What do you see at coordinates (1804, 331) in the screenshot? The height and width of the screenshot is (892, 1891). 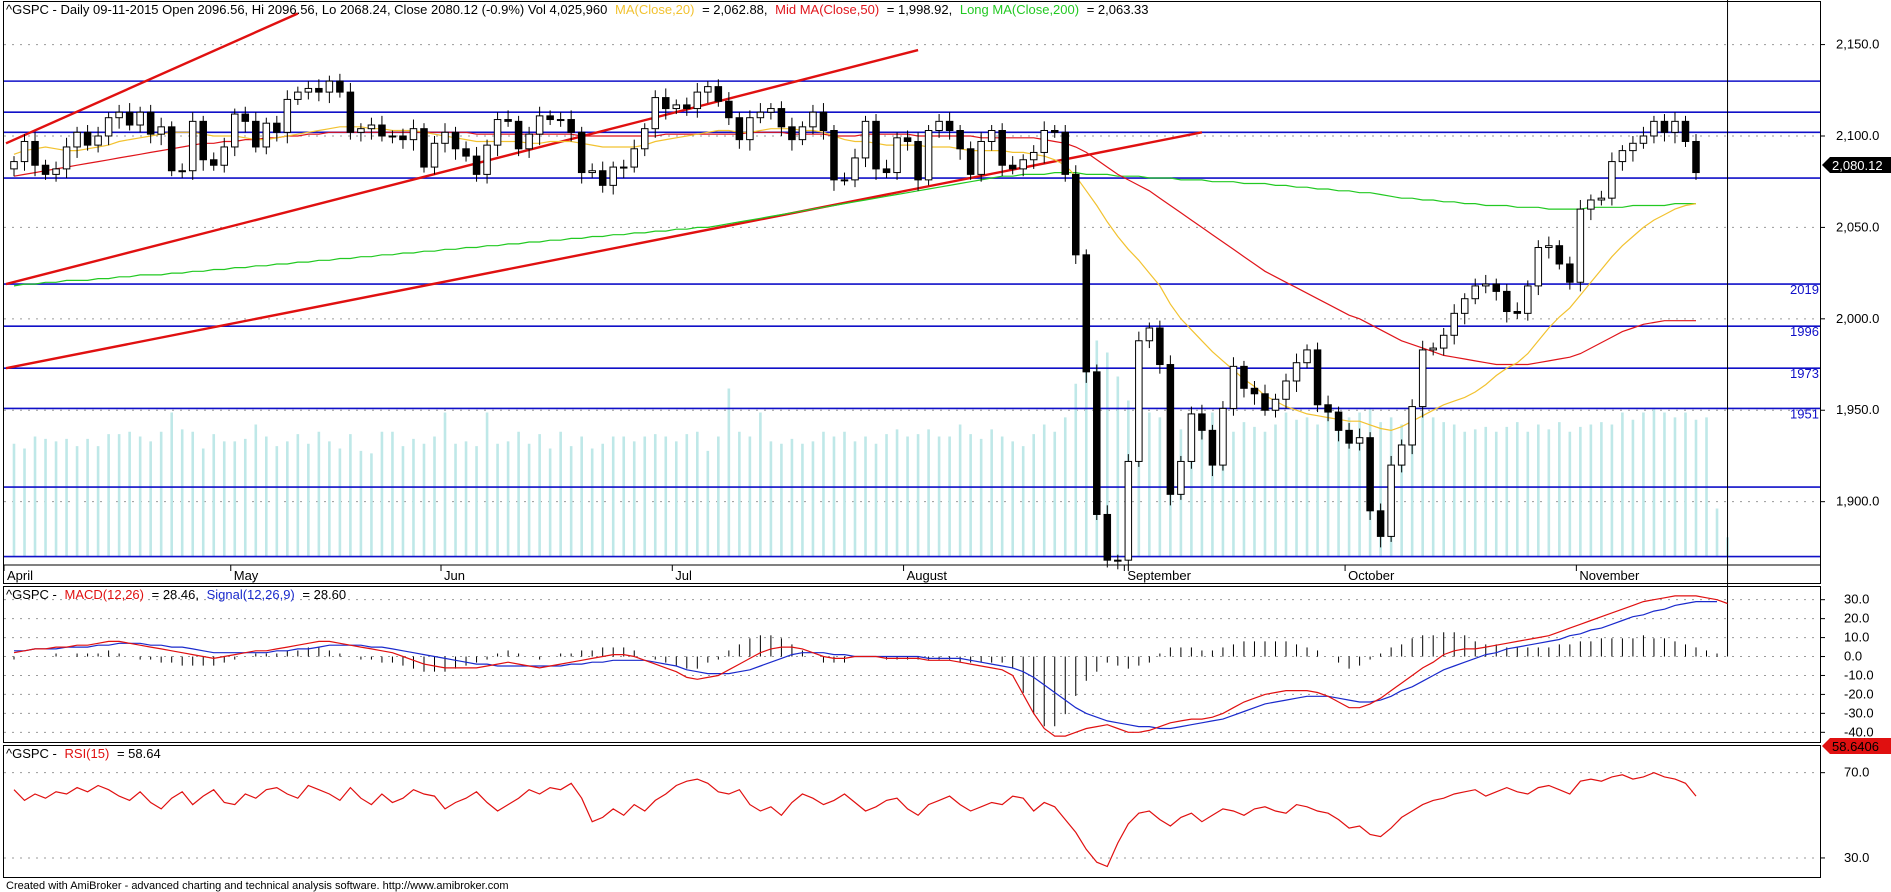 I see `level-label: 1996` at bounding box center [1804, 331].